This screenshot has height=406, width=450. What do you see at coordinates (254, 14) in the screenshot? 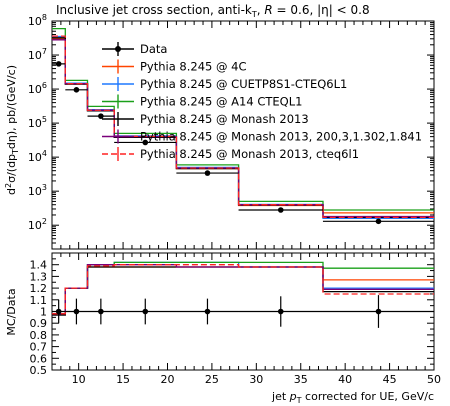
I see `title-kt-sub: T` at bounding box center [254, 14].